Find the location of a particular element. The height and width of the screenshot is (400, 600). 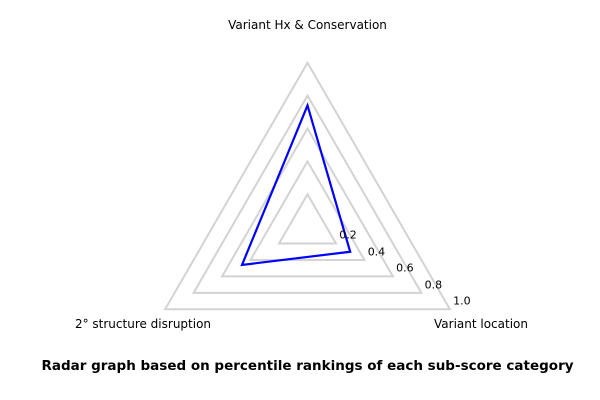

data-series is located at coordinates (296, 184).